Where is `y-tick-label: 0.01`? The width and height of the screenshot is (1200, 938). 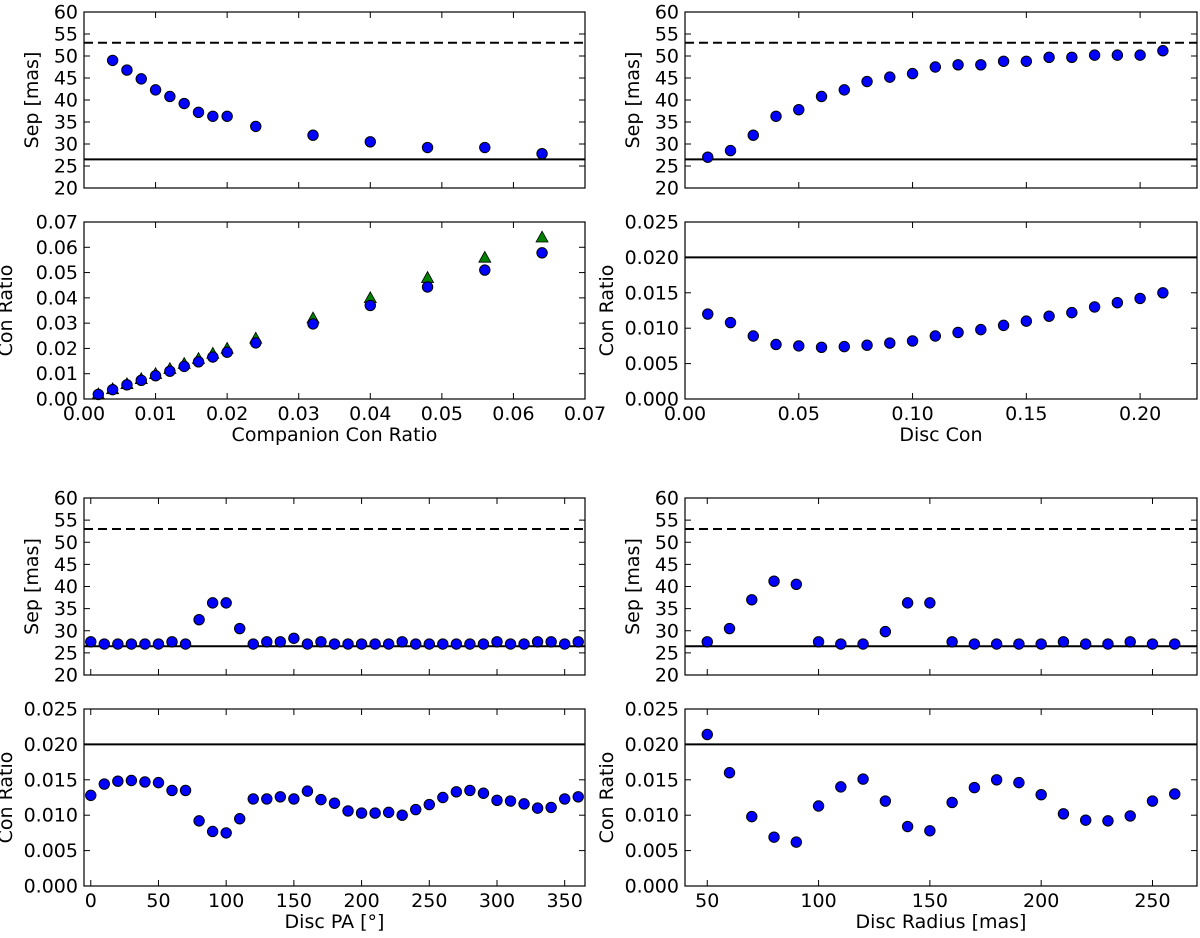
y-tick-label: 0.01 is located at coordinates (57, 374).